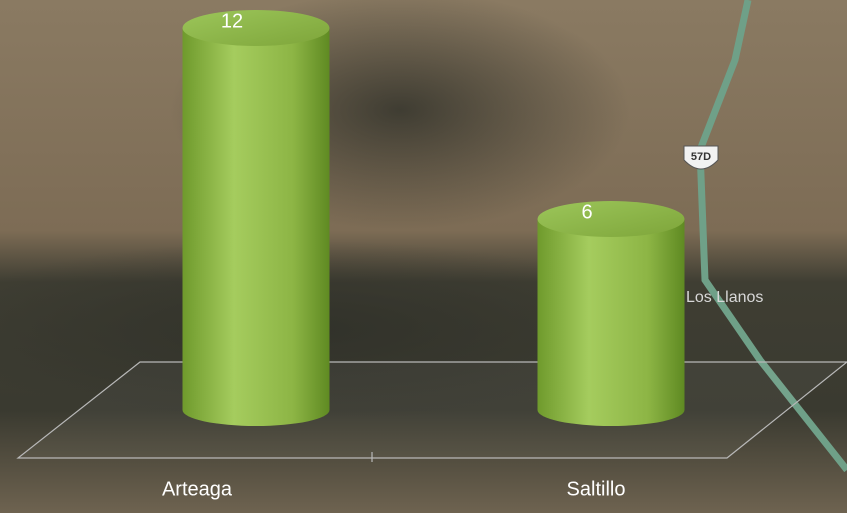 The height and width of the screenshot is (513, 847). Describe the element at coordinates (596, 489) in the screenshot. I see `x-tick-label: Saltillo` at that location.